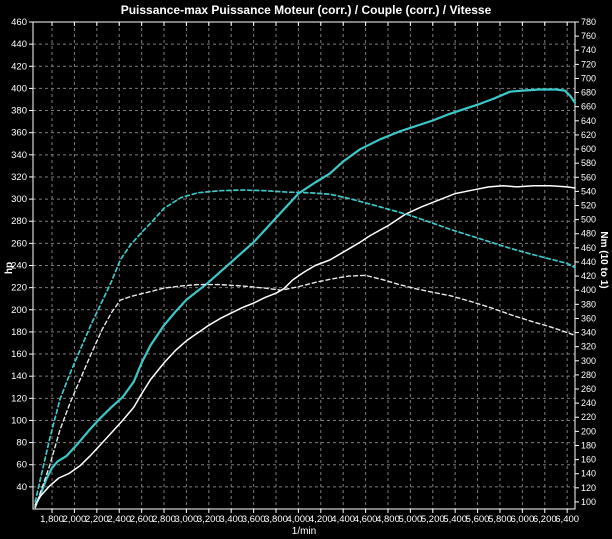 The height and width of the screenshot is (539, 612). What do you see at coordinates (21, 465) in the screenshot?
I see `y-left-tick-label: 60` at bounding box center [21, 465].